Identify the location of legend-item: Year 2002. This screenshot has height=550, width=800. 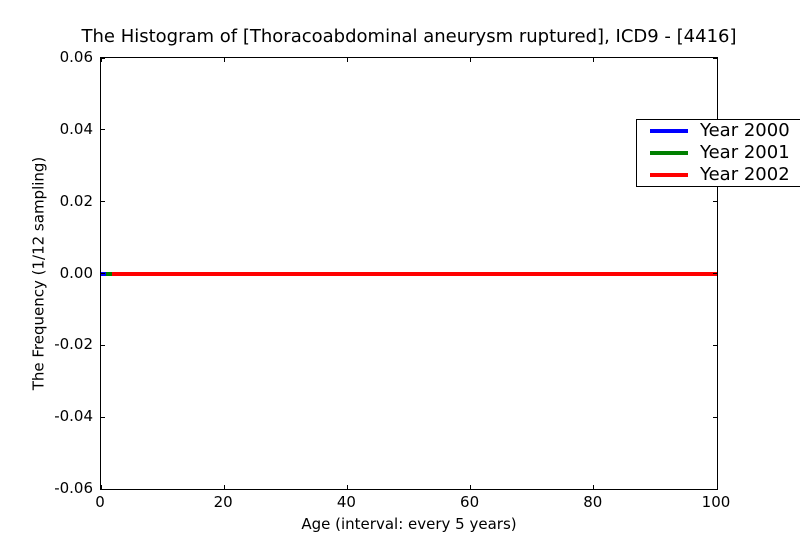
(718, 175).